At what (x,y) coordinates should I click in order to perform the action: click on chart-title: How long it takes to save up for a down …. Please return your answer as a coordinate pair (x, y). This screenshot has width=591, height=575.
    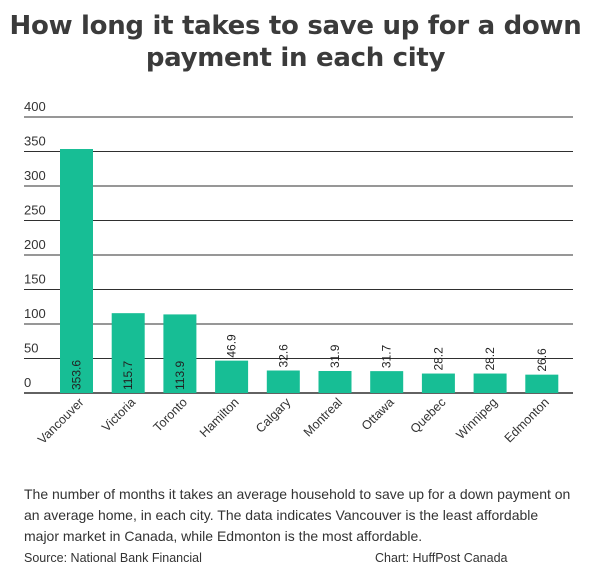
    Looking at the image, I should click on (295, 42).